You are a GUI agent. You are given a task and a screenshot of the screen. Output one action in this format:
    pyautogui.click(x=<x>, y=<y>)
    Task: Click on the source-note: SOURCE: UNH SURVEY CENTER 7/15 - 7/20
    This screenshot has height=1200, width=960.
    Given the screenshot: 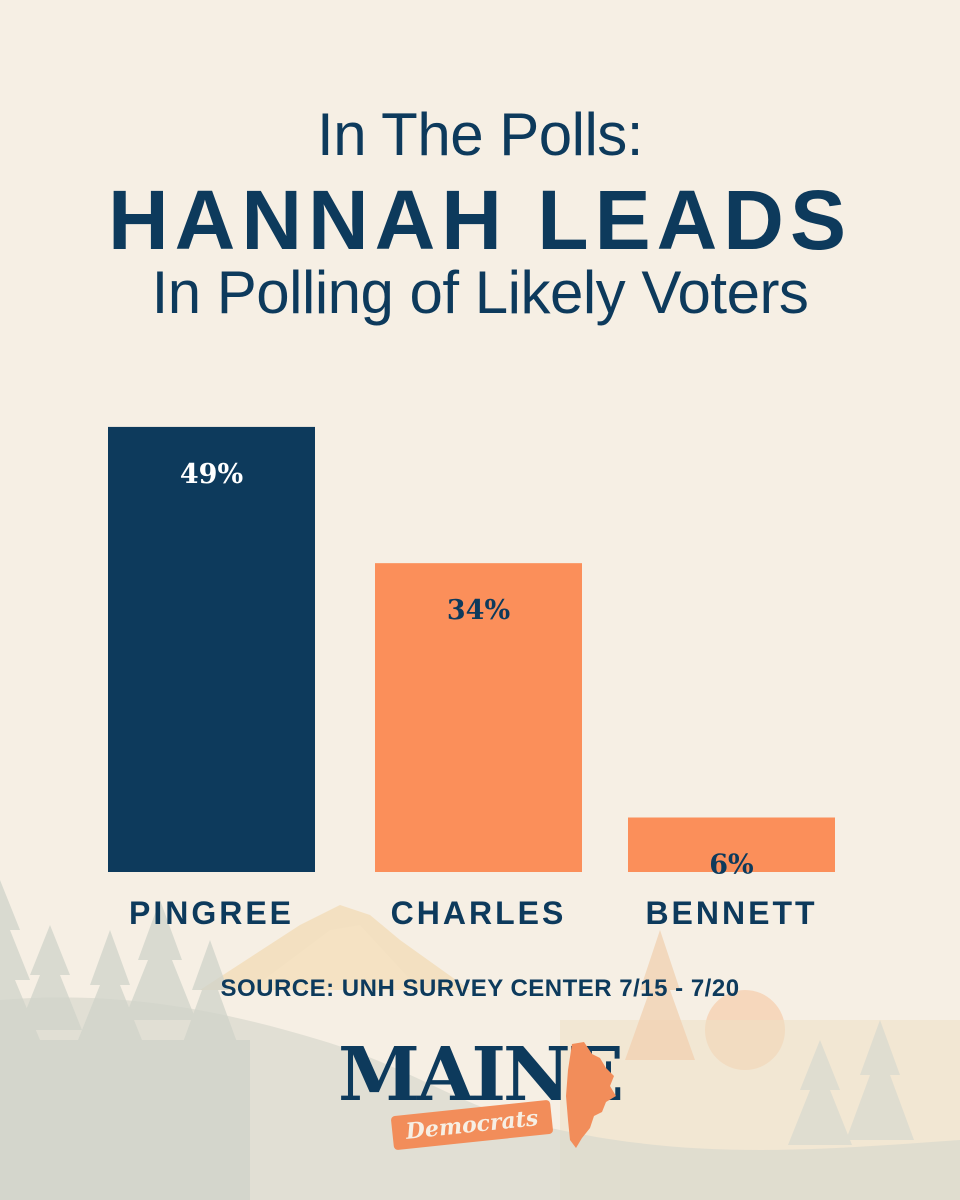 What is the action you would take?
    pyautogui.click(x=480, y=988)
    